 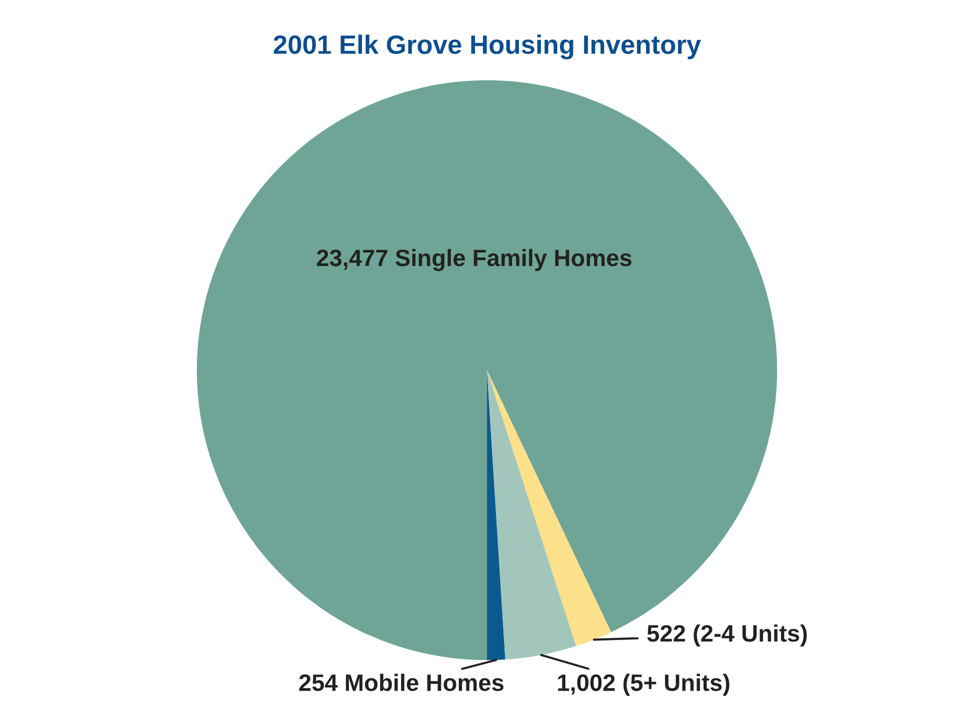 What do you see at coordinates (644, 685) in the screenshot?
I see `slice-label: 1,002 (5+ Units)` at bounding box center [644, 685].